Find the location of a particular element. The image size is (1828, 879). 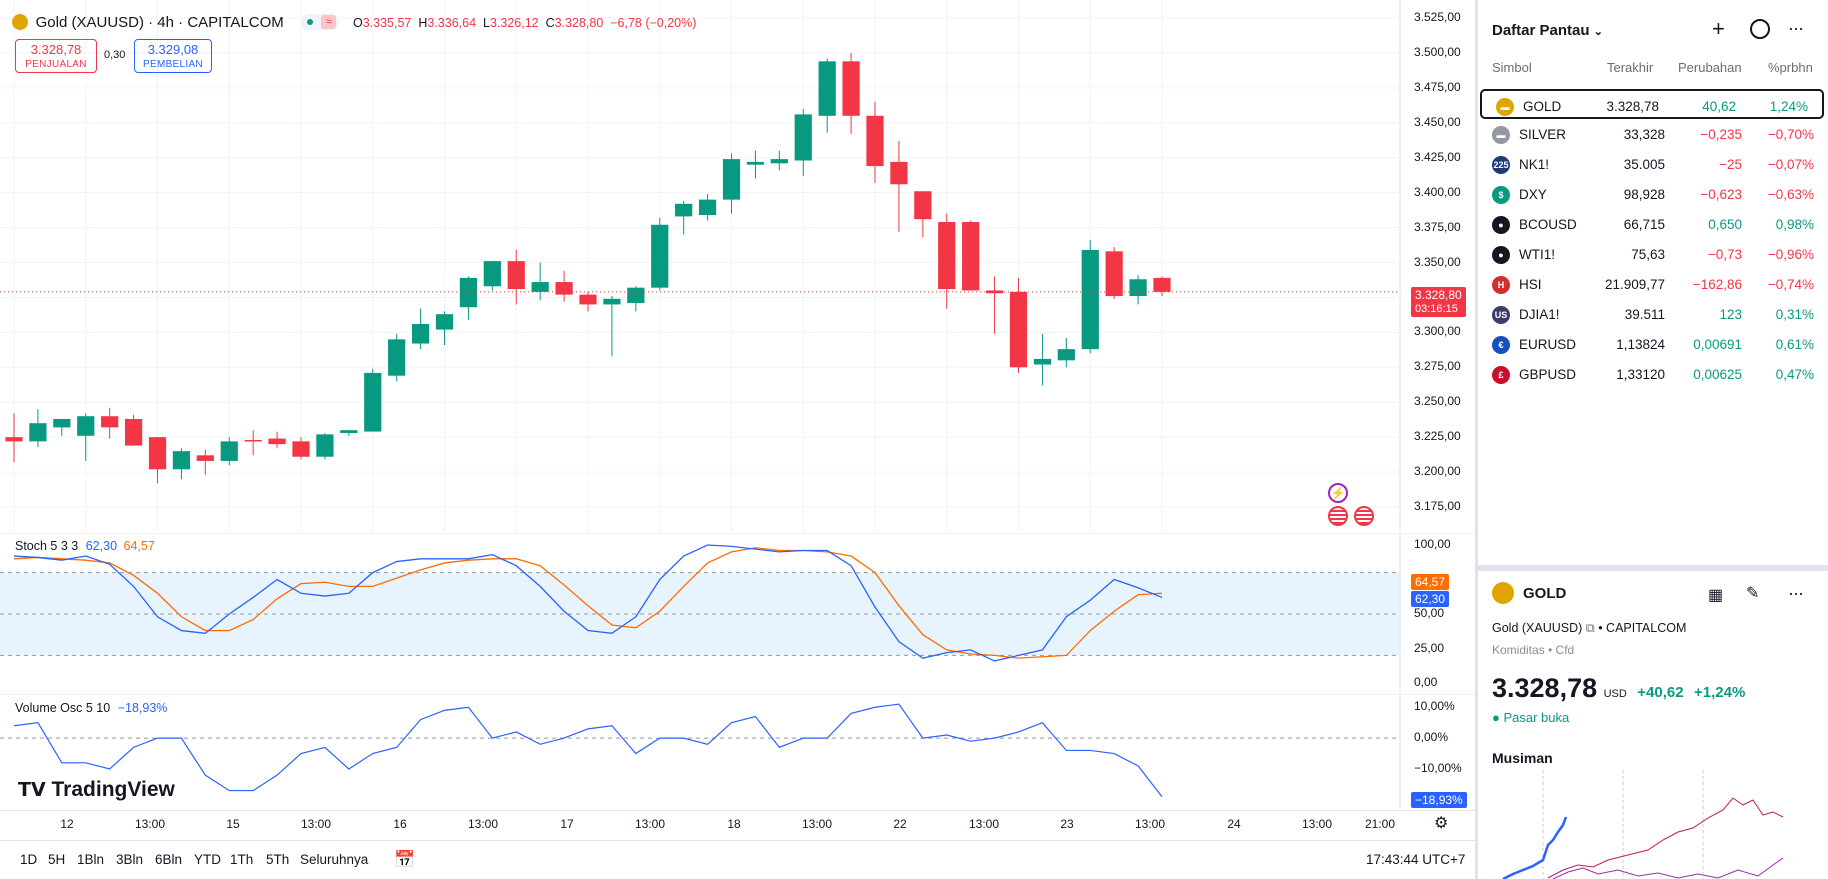

range-button: 5H is located at coordinates (57, 859).